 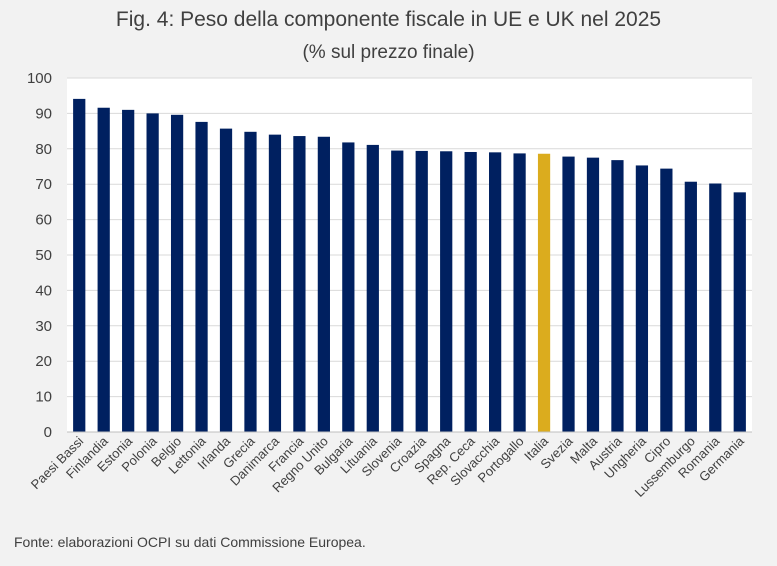 What do you see at coordinates (43, 220) in the screenshot?
I see `y-tick-label: 60` at bounding box center [43, 220].